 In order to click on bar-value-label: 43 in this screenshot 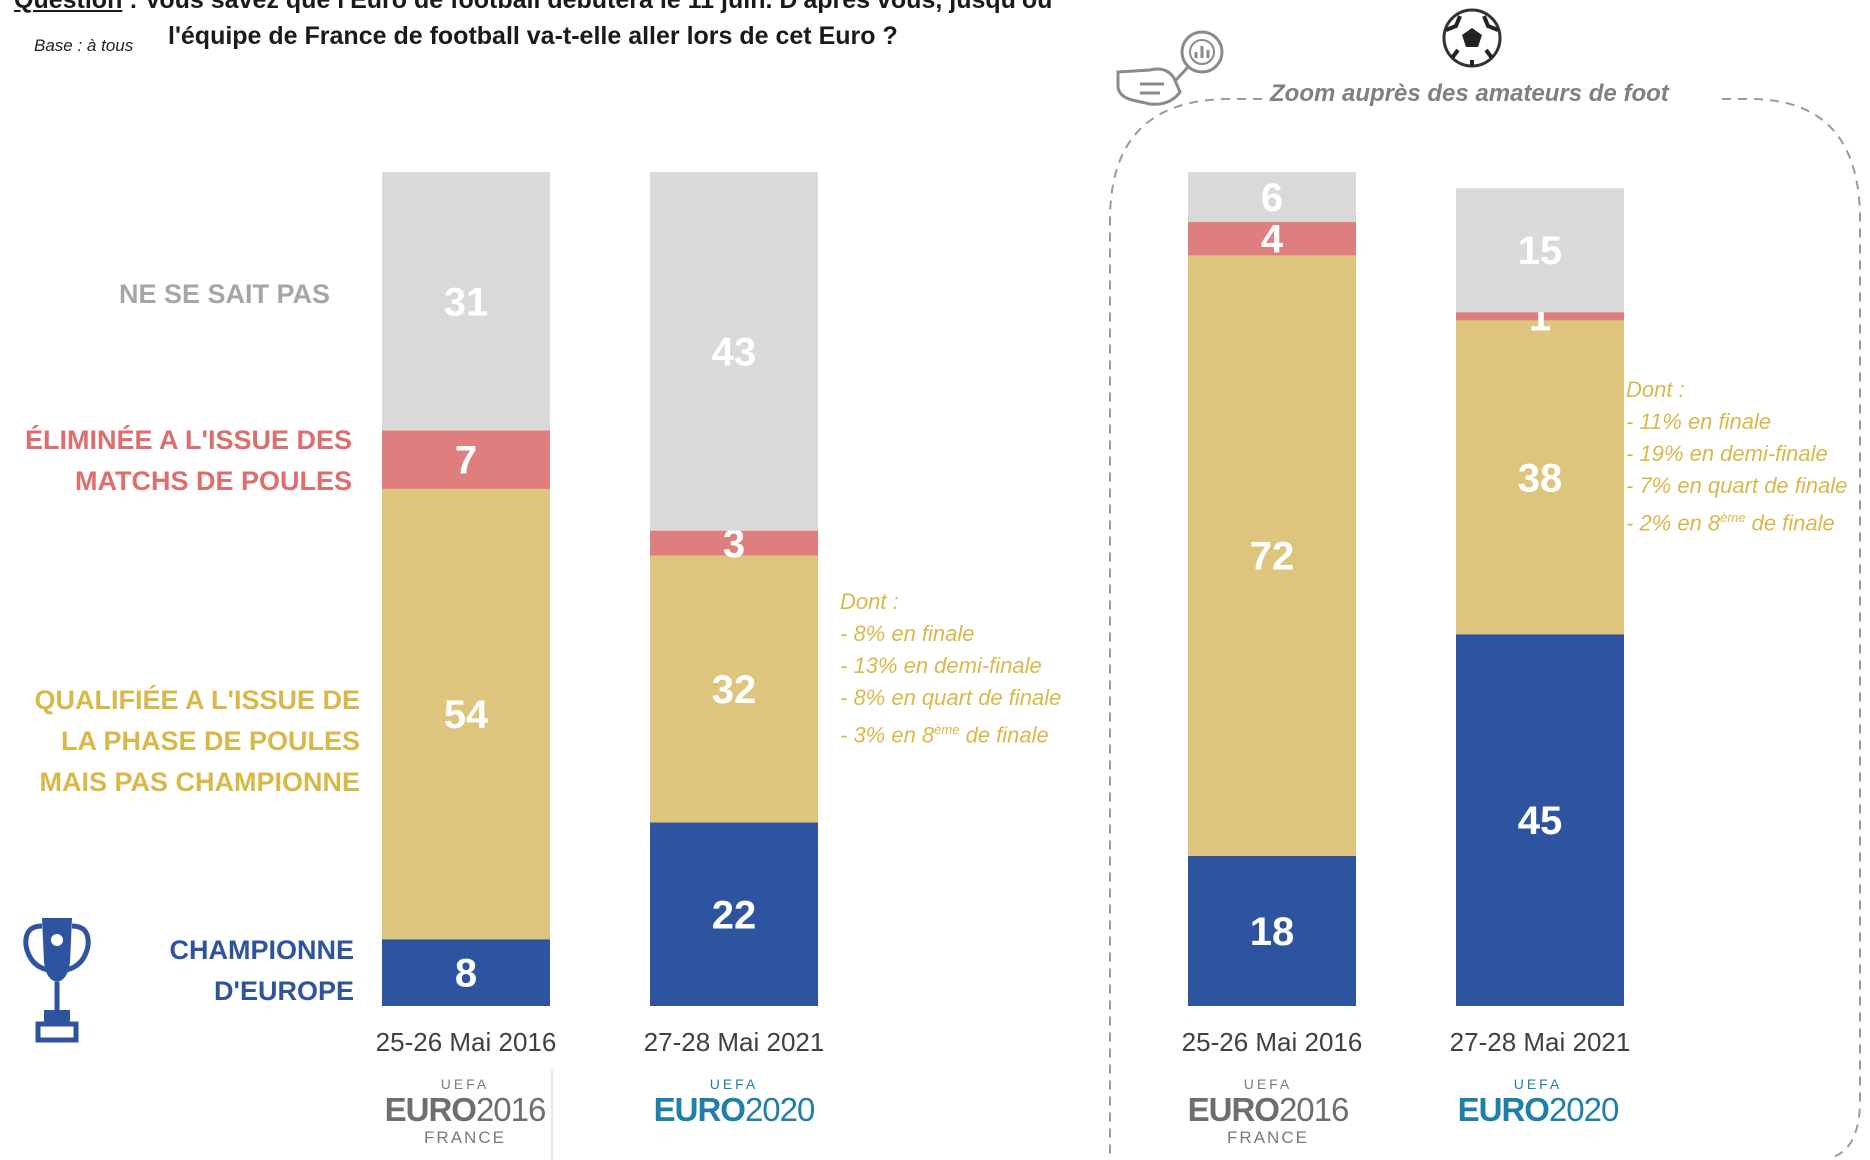, I will do `click(734, 352)`.